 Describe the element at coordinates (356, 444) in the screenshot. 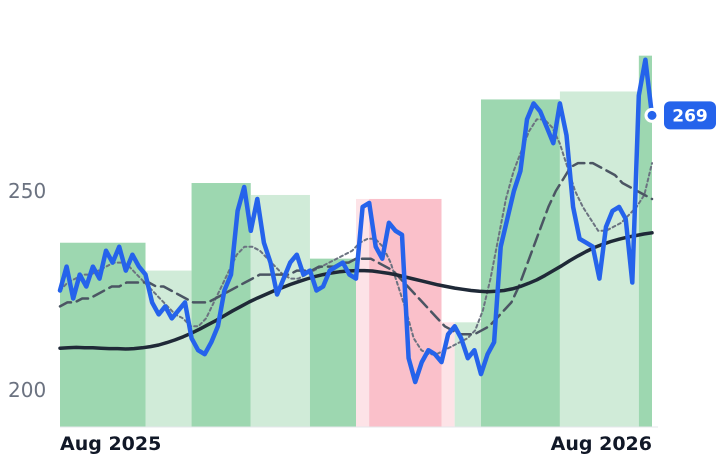

I see `x-axis-ticks: Aug 2025 Aug 2026` at that location.